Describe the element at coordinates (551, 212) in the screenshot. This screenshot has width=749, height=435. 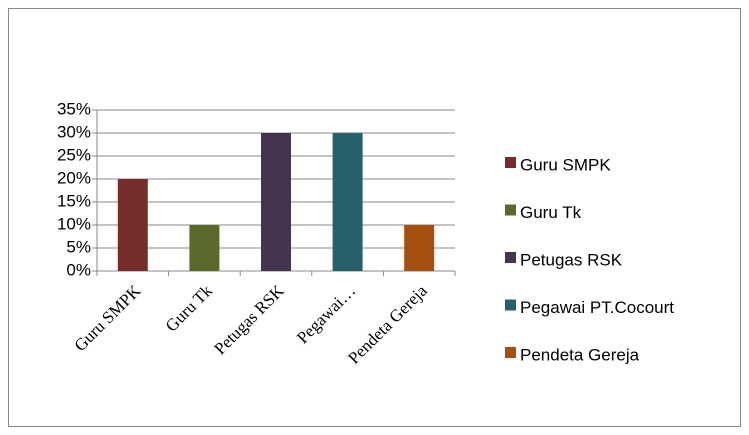
I see `legend-label: Guru Tk` at that location.